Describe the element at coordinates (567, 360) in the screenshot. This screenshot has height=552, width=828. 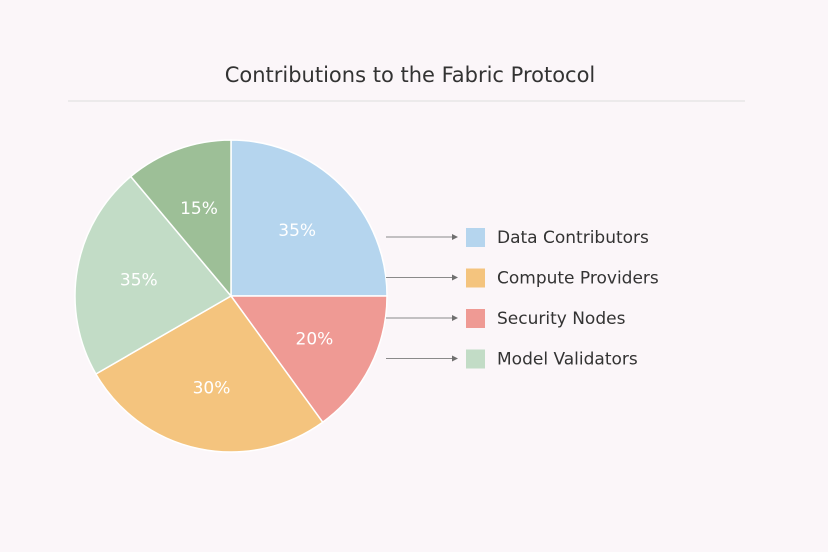
I see `legend-label-4: Model Validators` at that location.